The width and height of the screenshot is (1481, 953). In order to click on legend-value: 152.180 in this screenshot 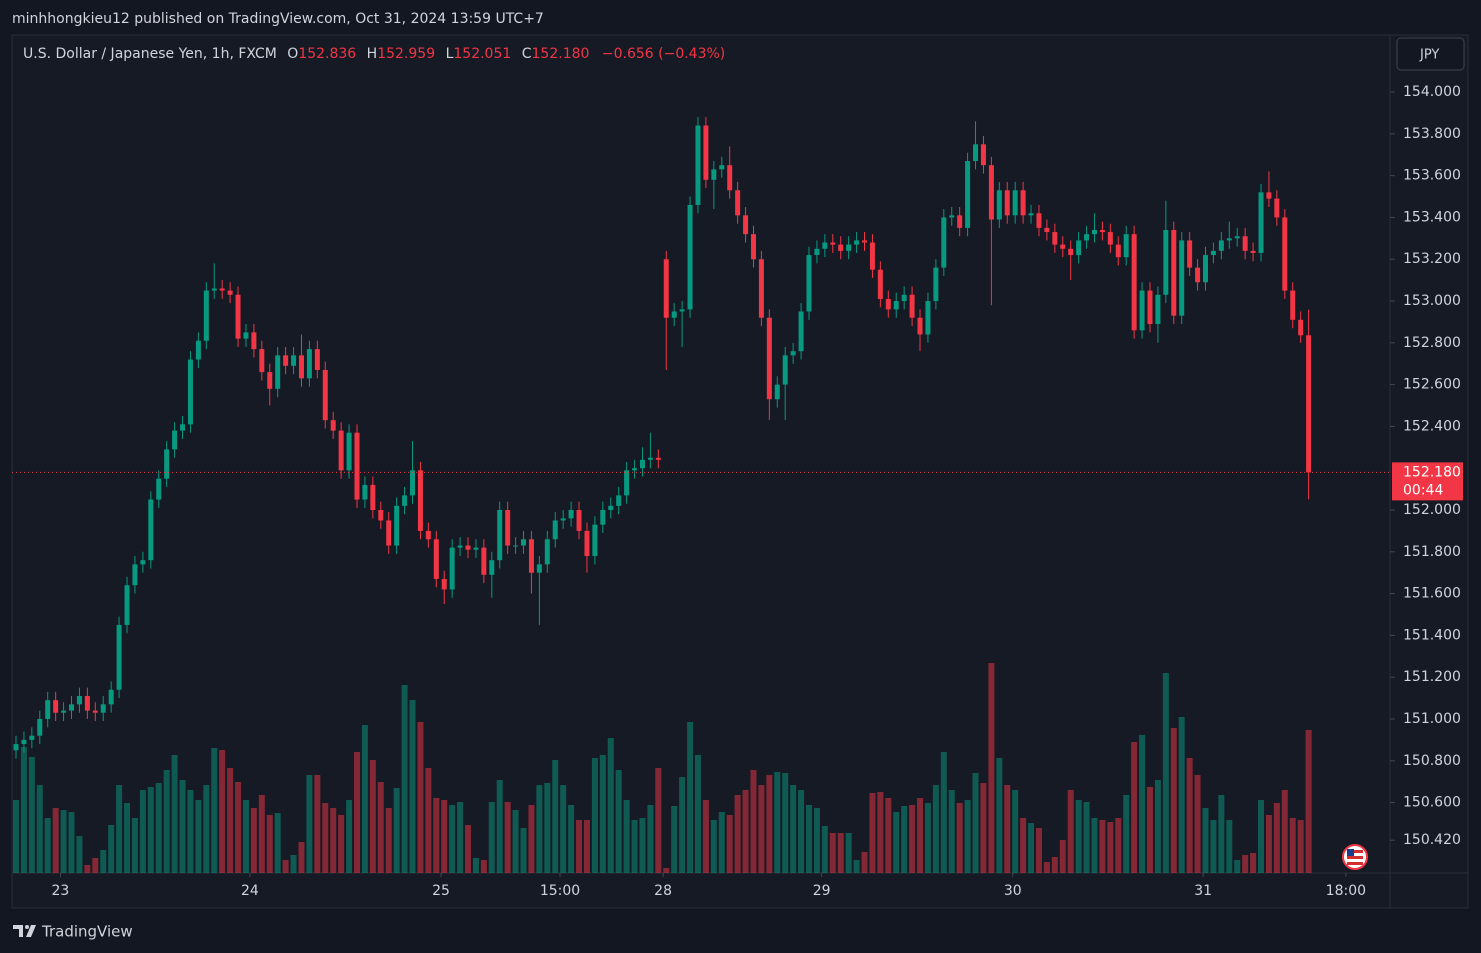, I will do `click(561, 54)`.